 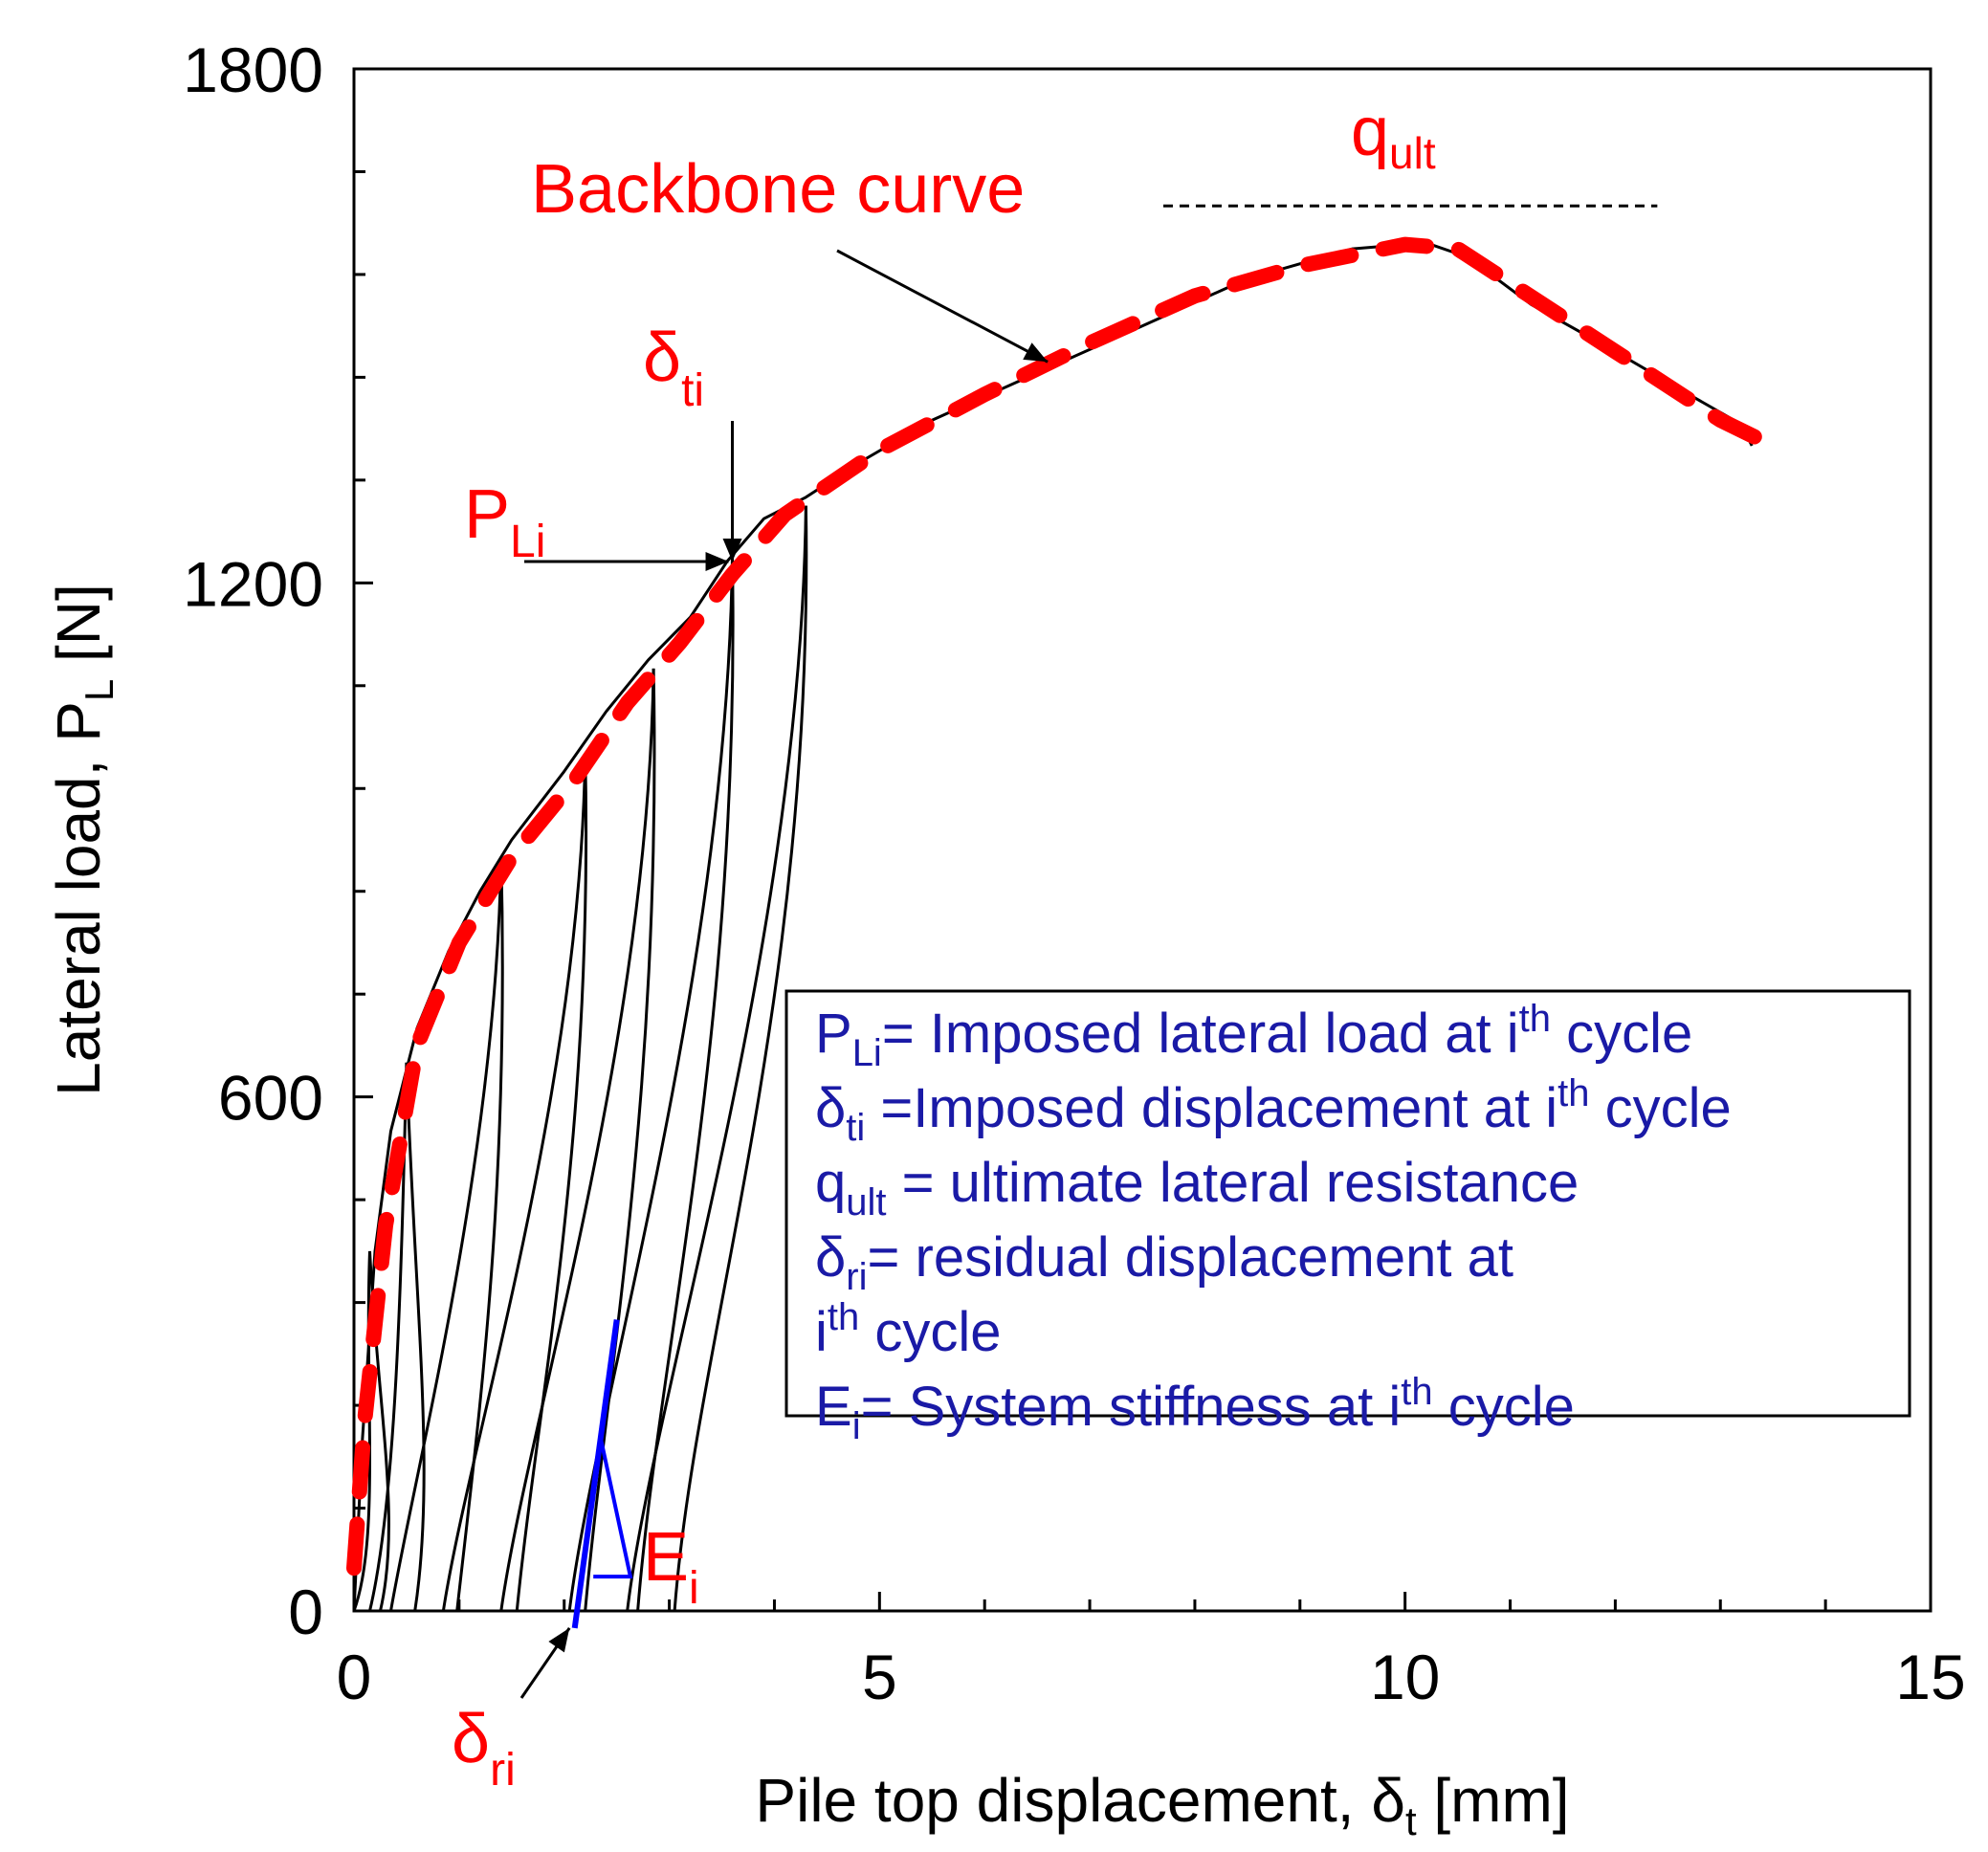 I want to click on legend-line-3: qult = ultimate lateral resistance, so click(x=1197, y=1188).